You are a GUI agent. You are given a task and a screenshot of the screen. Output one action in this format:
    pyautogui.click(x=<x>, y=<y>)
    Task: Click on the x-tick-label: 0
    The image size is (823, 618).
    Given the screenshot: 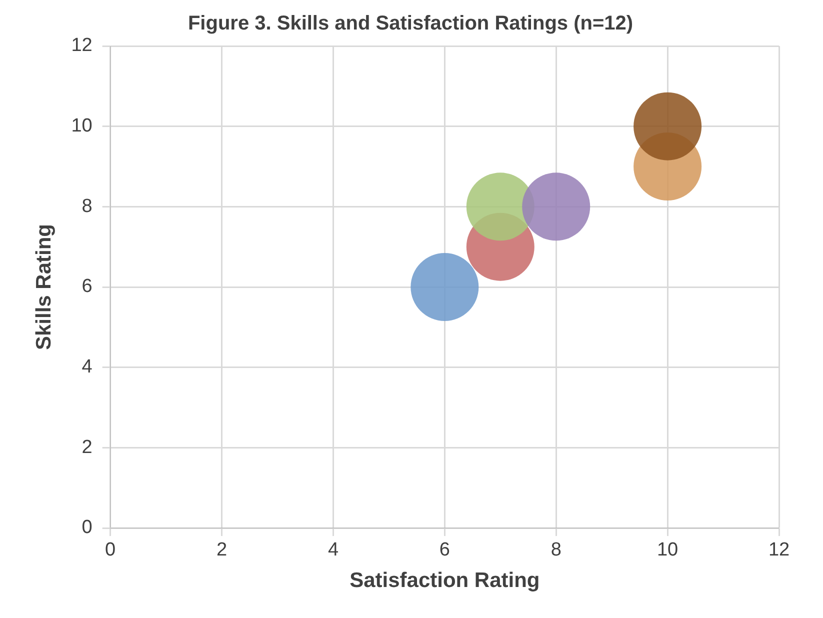 What is the action you would take?
    pyautogui.click(x=110, y=550)
    